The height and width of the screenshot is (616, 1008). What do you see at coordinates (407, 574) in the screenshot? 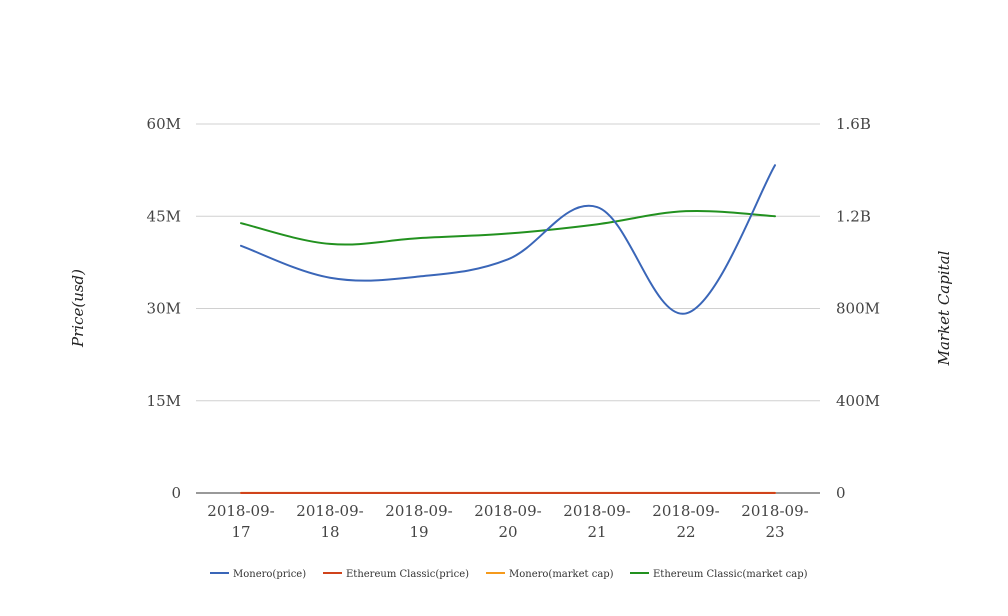
I see `legend-label: Ethereum Classic(price)` at bounding box center [407, 574].